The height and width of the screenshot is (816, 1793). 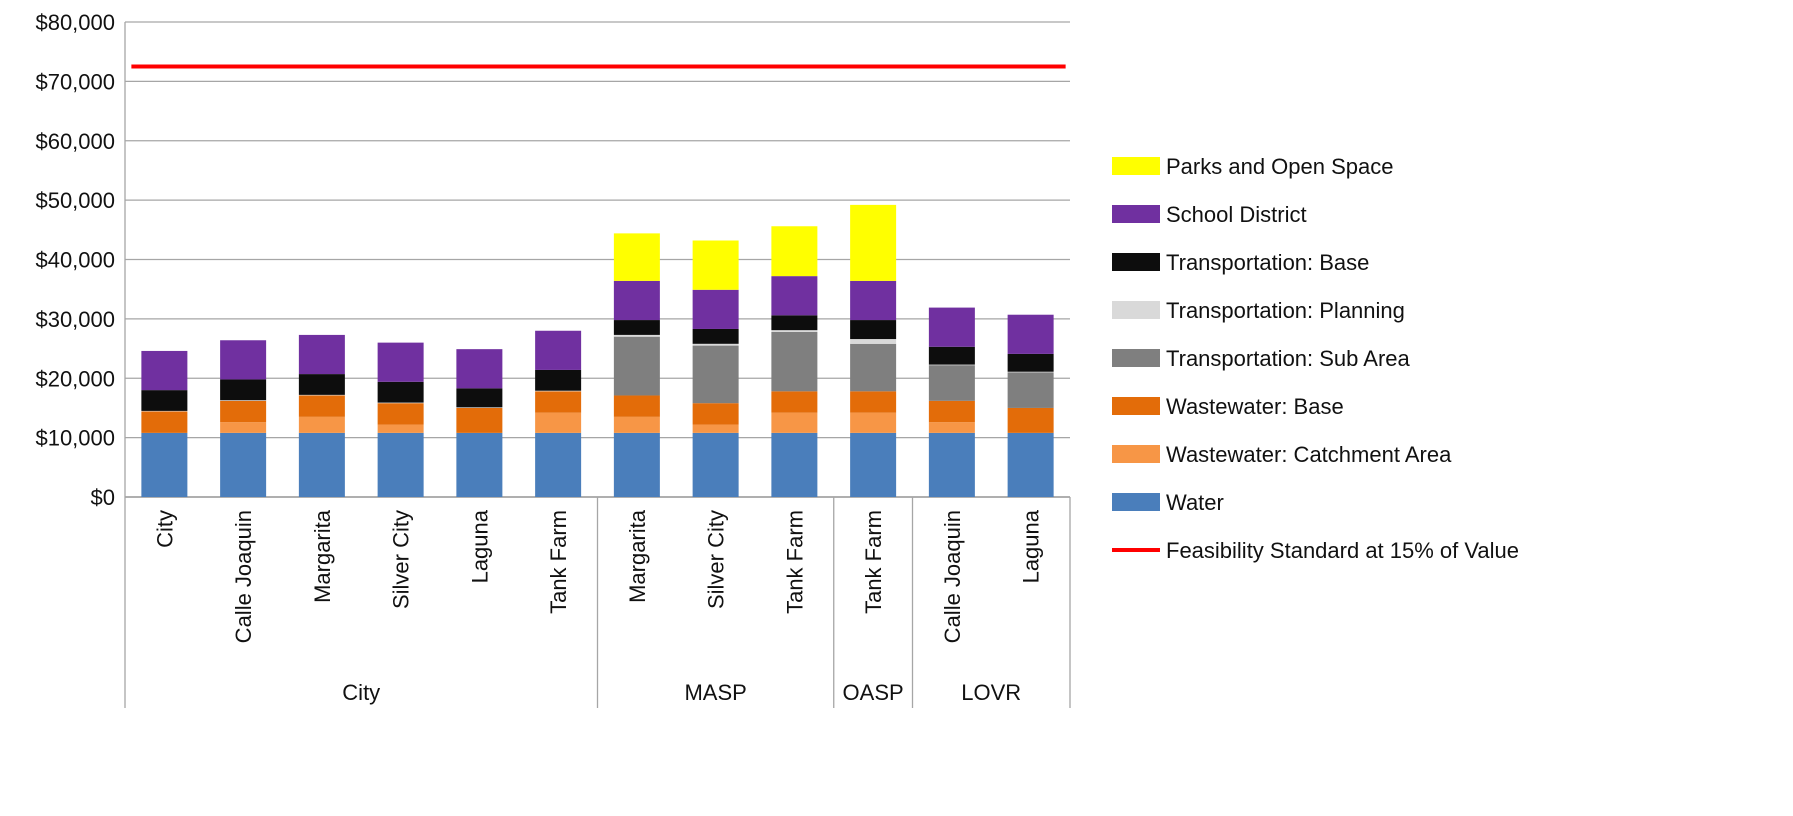 I want to click on y-tick-label: $10,000, so click(x=75, y=438).